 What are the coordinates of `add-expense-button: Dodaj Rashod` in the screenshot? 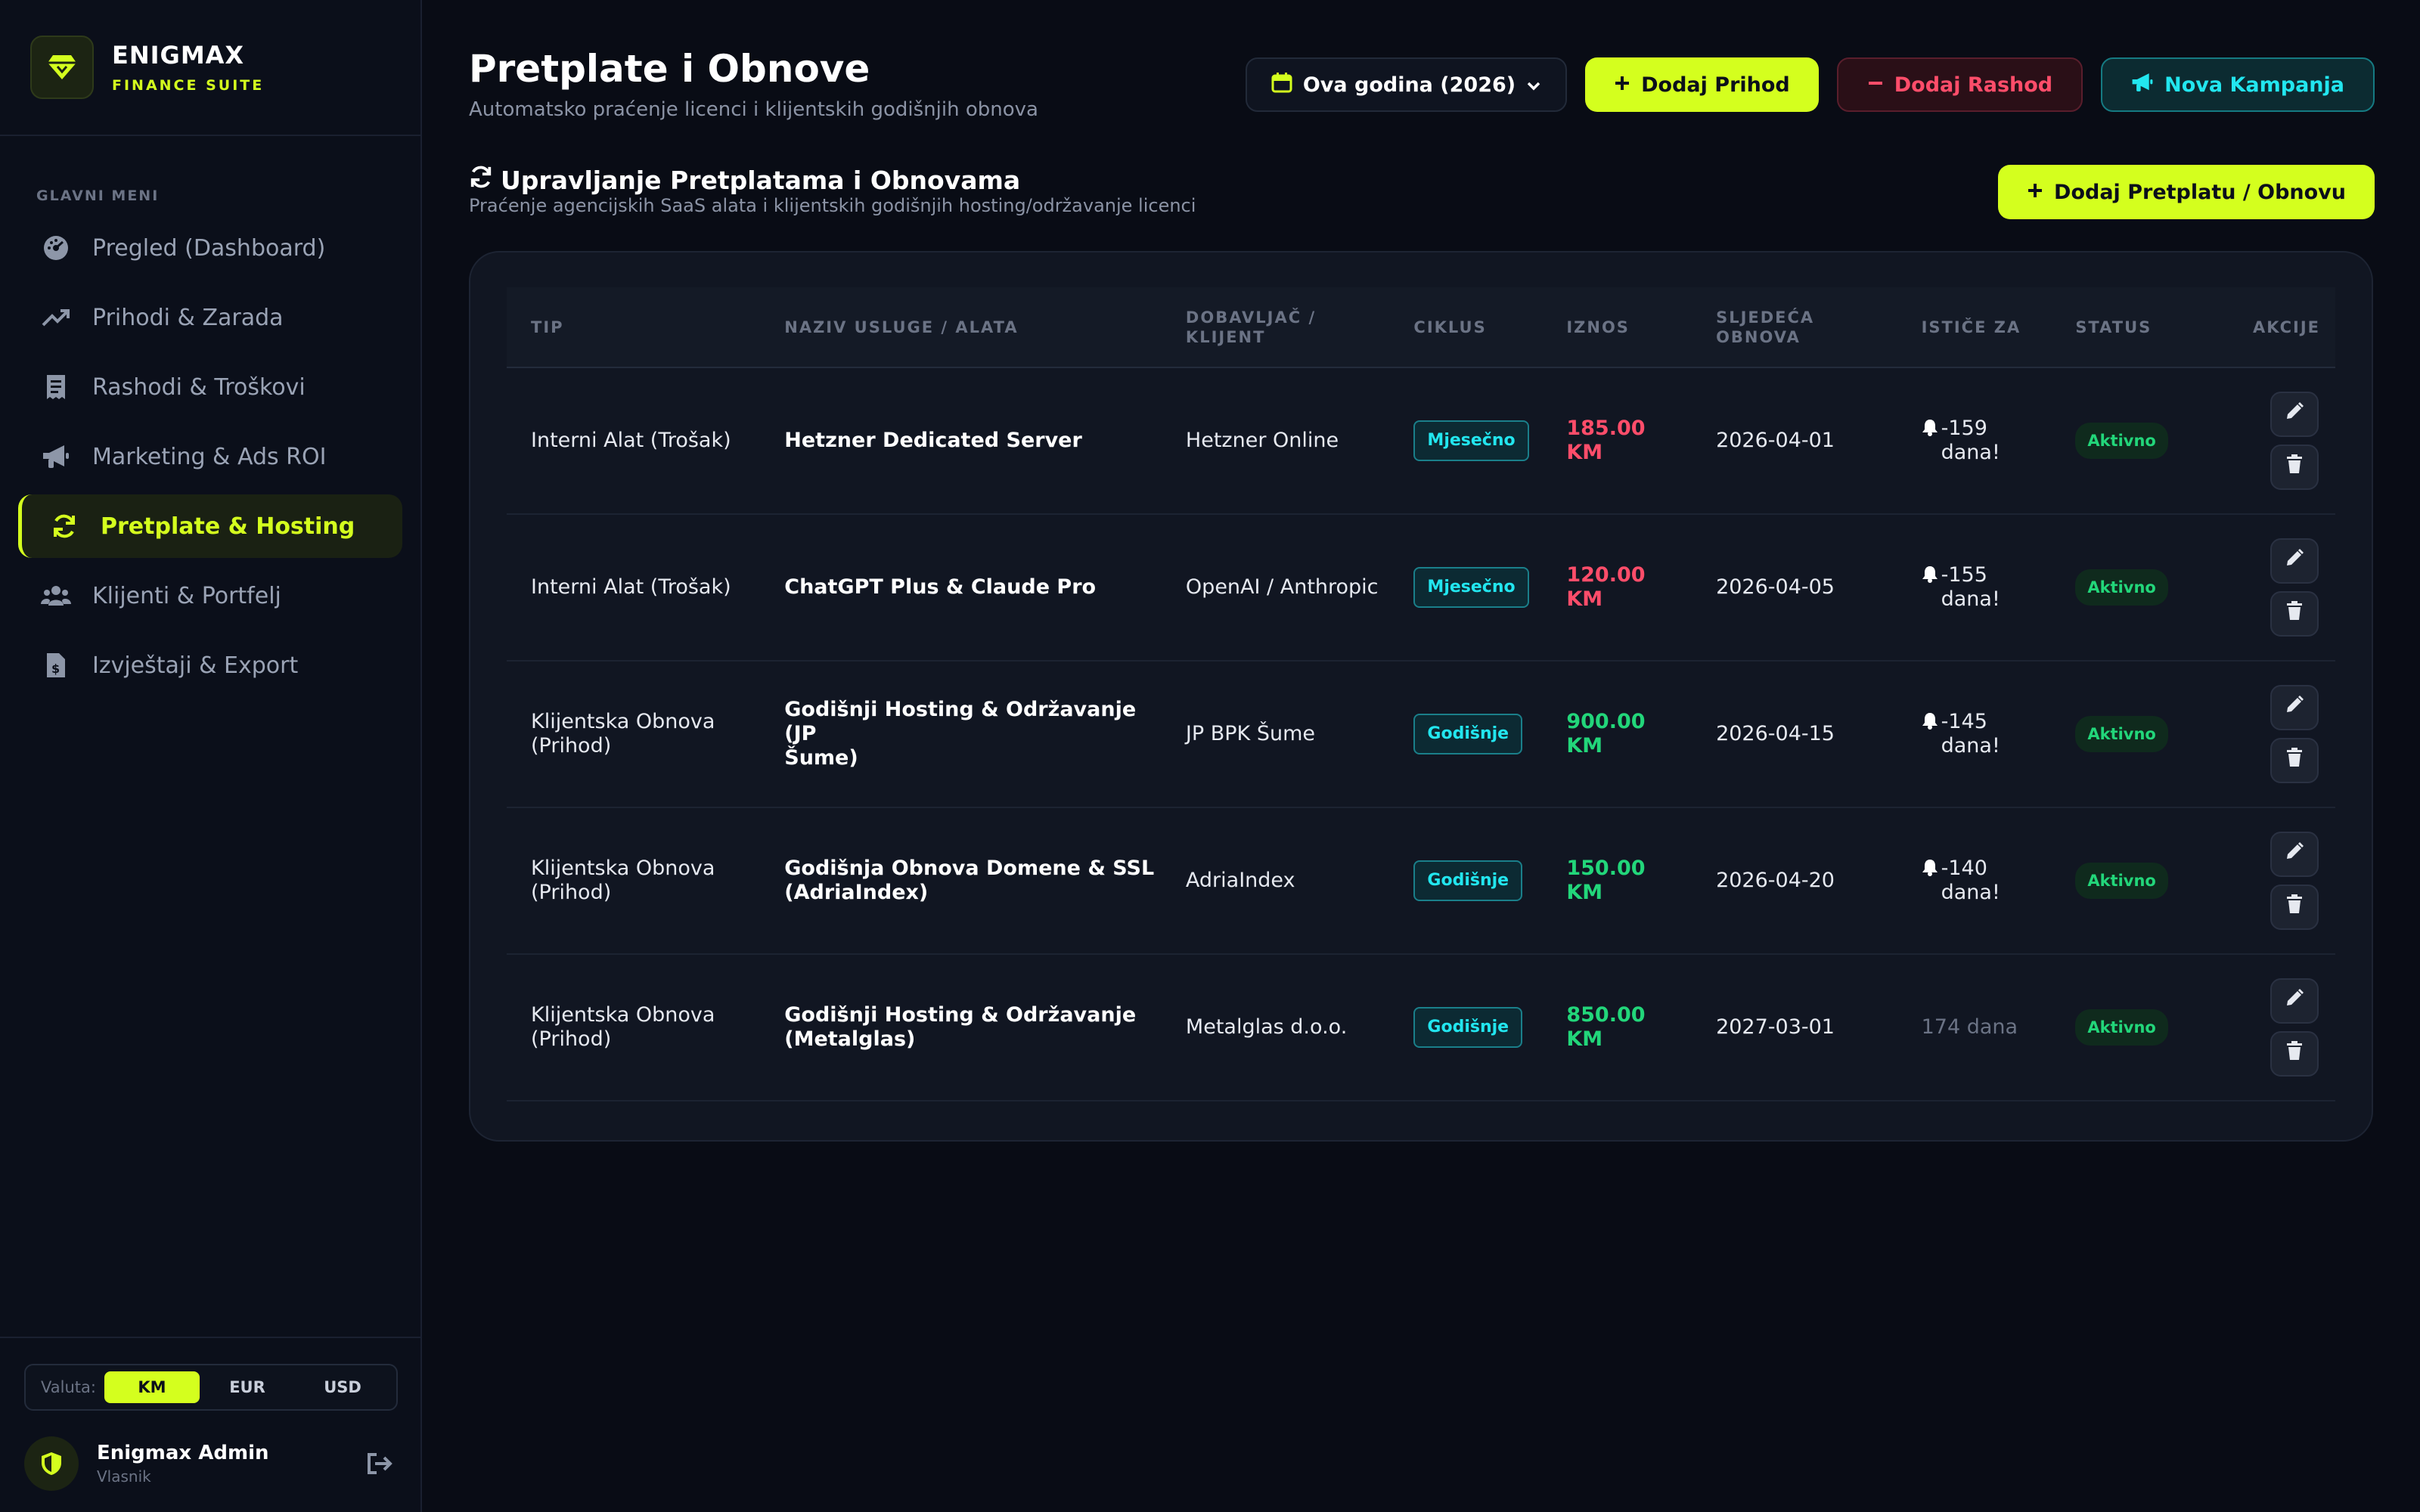 It's located at (1959, 84).